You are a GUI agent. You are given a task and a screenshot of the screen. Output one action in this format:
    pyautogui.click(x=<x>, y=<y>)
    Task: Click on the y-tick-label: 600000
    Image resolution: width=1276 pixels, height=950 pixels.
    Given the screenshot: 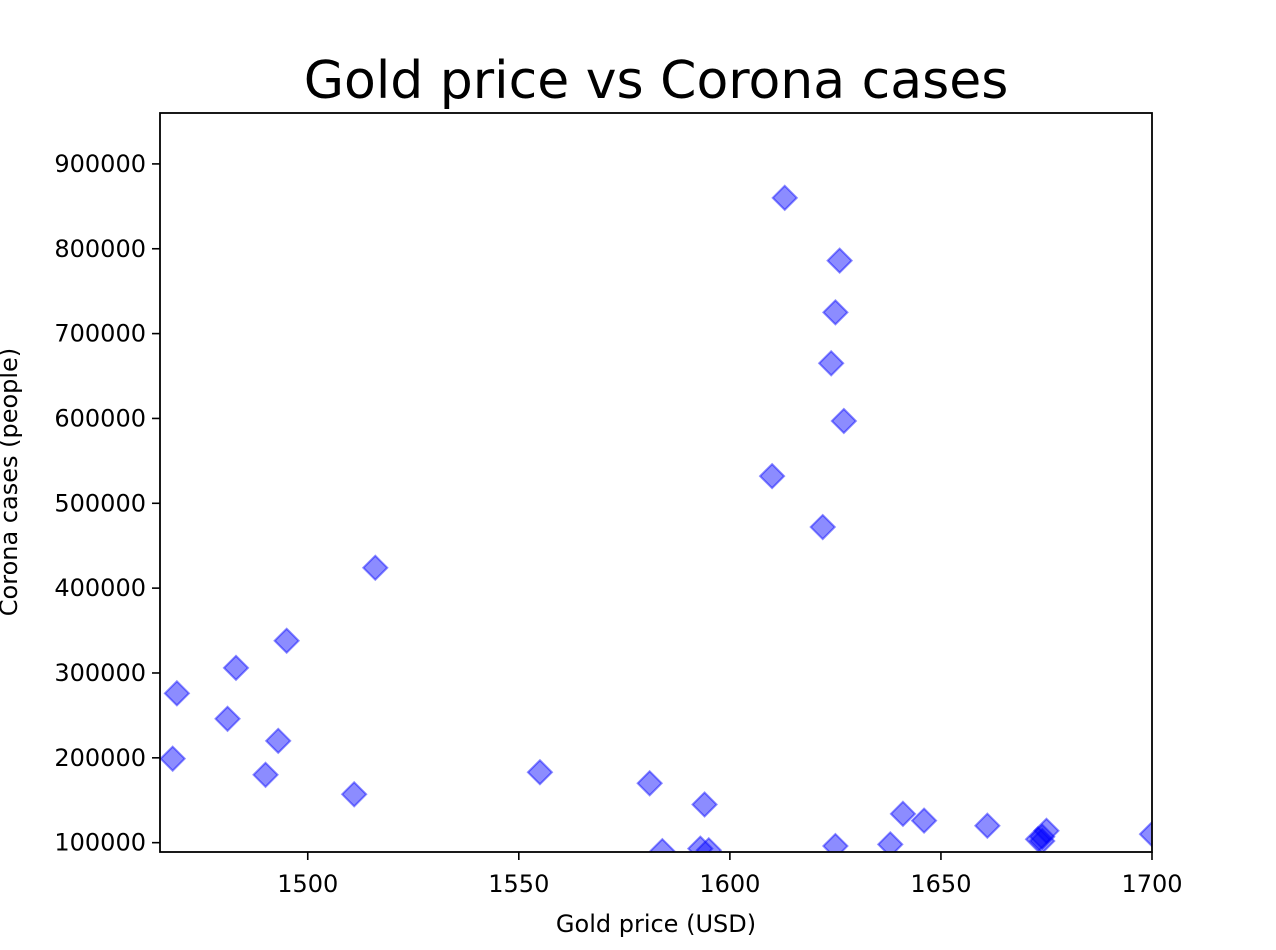 What is the action you would take?
    pyautogui.click(x=100, y=418)
    